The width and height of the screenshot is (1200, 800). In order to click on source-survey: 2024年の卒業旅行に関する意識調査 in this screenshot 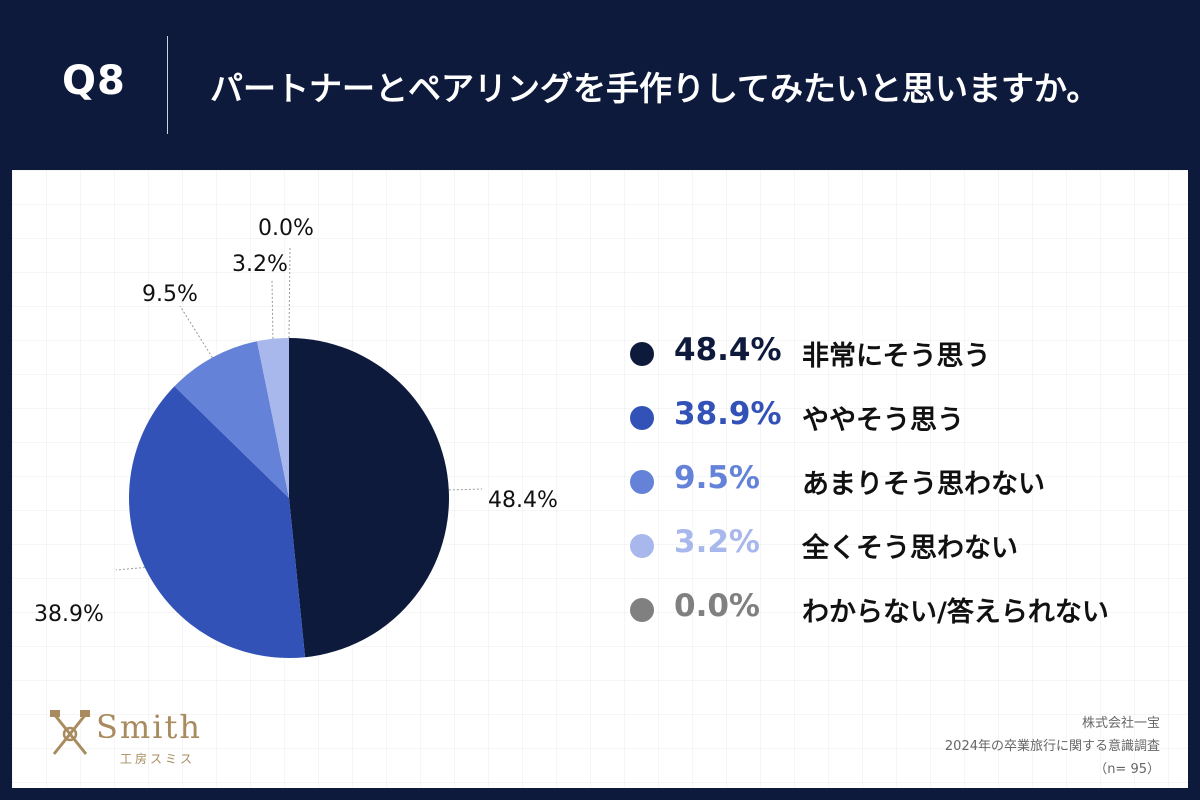, I will do `click(1052, 746)`.